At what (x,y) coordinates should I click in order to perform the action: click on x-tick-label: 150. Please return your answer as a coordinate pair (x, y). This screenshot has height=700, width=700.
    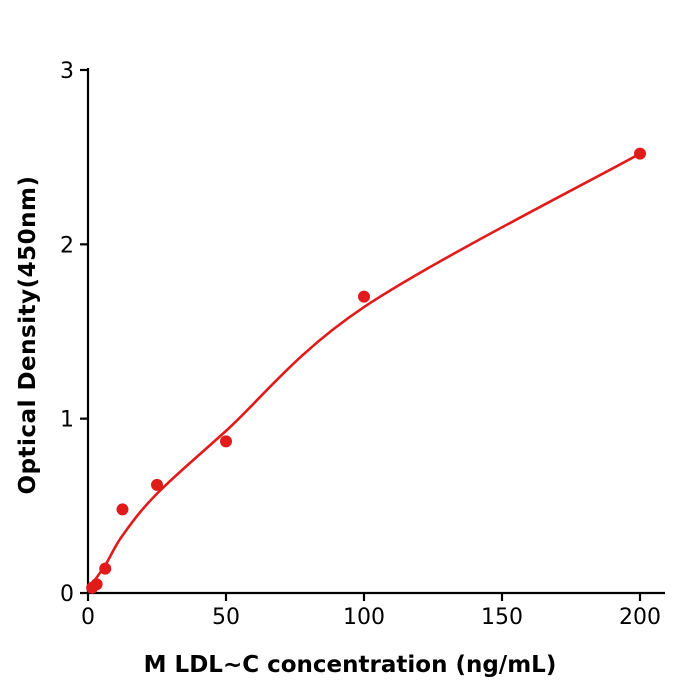
    Looking at the image, I should click on (502, 617).